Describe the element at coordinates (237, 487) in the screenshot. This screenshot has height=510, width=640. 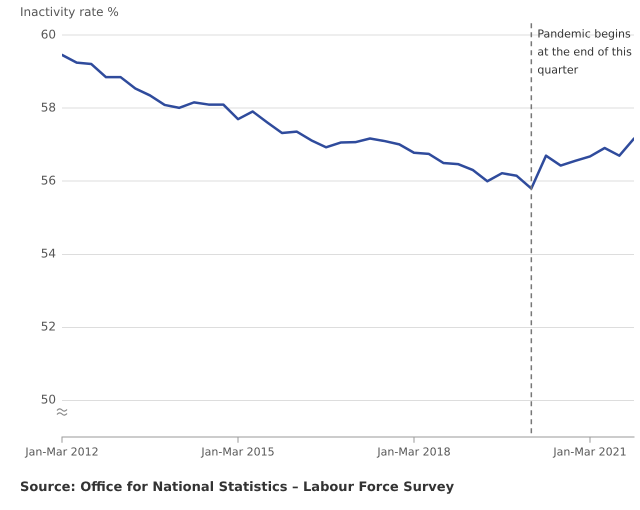
I see `source-note: Source: Office for National Statistics – Labour Force Survey` at that location.